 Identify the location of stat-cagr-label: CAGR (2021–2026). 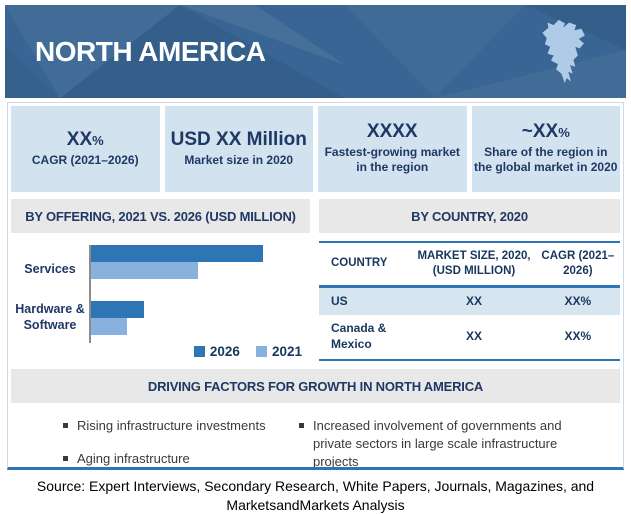
(85, 159).